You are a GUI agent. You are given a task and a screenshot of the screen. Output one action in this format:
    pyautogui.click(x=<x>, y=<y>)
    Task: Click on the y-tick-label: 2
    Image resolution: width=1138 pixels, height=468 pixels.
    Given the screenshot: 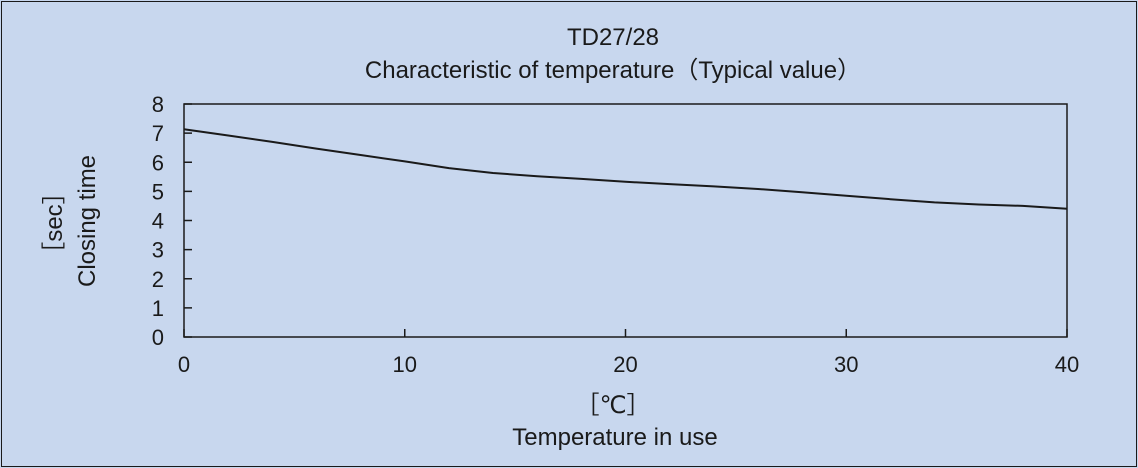 What is the action you would take?
    pyautogui.click(x=158, y=279)
    